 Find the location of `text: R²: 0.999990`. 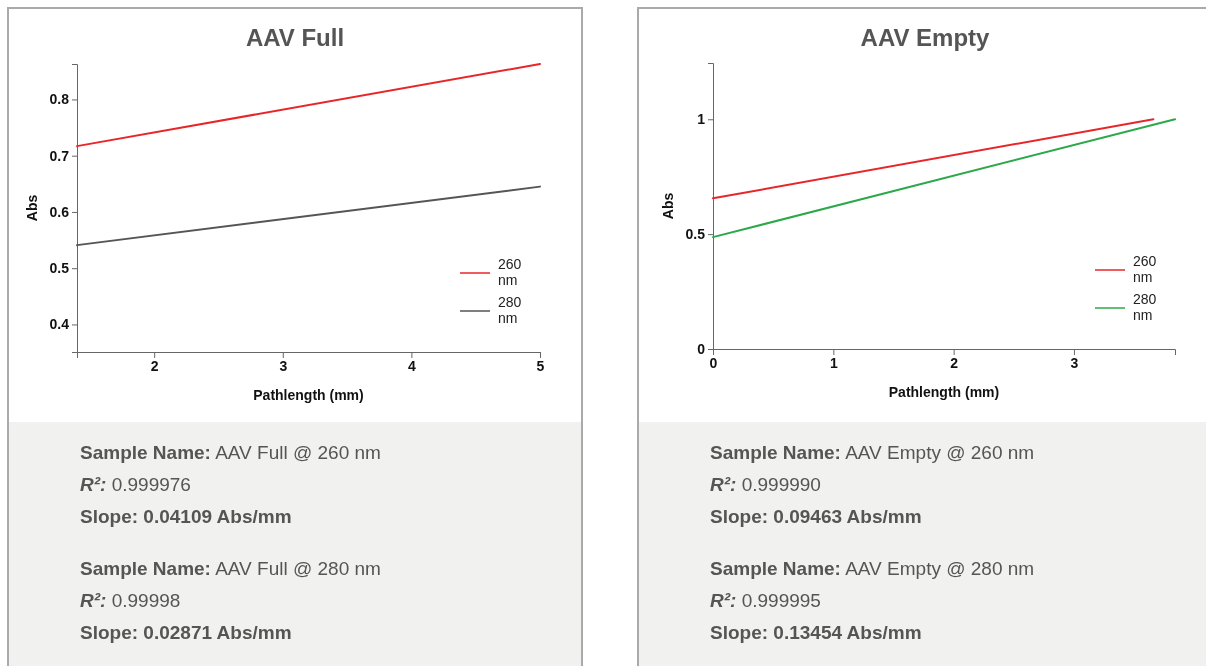

text: R²: 0.999990 is located at coordinates (765, 484).